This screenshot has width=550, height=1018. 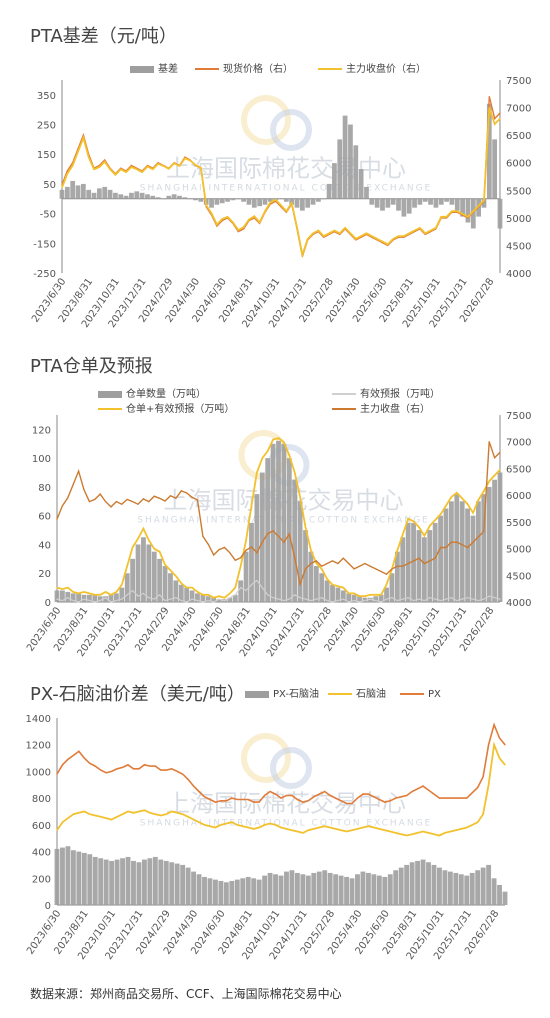 What do you see at coordinates (518, 416) in the screenshot?
I see `y-right-tick-label: 7500` at bounding box center [518, 416].